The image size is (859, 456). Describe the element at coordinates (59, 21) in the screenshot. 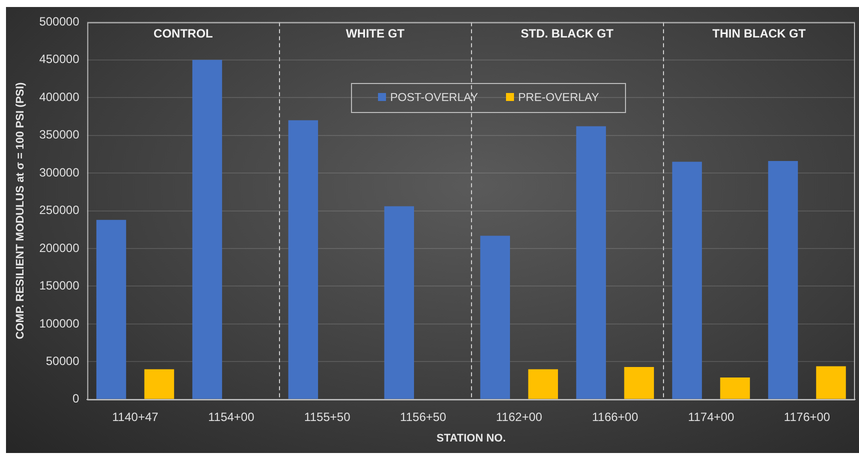

I see `y-tick-label: 500000` at that location.